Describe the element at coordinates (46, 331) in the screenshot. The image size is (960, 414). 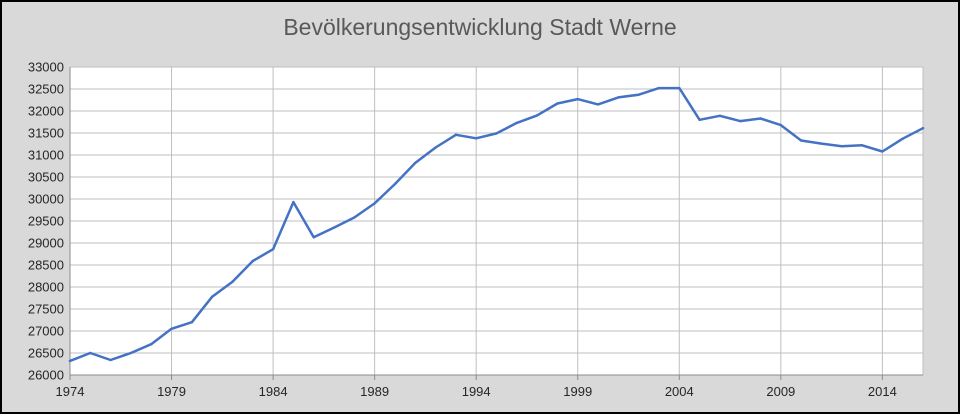
I see `y-tick-label: 27000` at that location.